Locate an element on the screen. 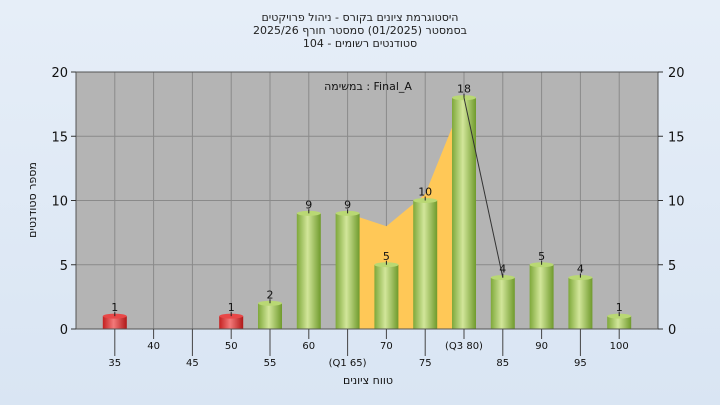 This screenshot has width=720, height=405. y-axis-right: 0 5 10 15 20 is located at coordinates (671, 202).